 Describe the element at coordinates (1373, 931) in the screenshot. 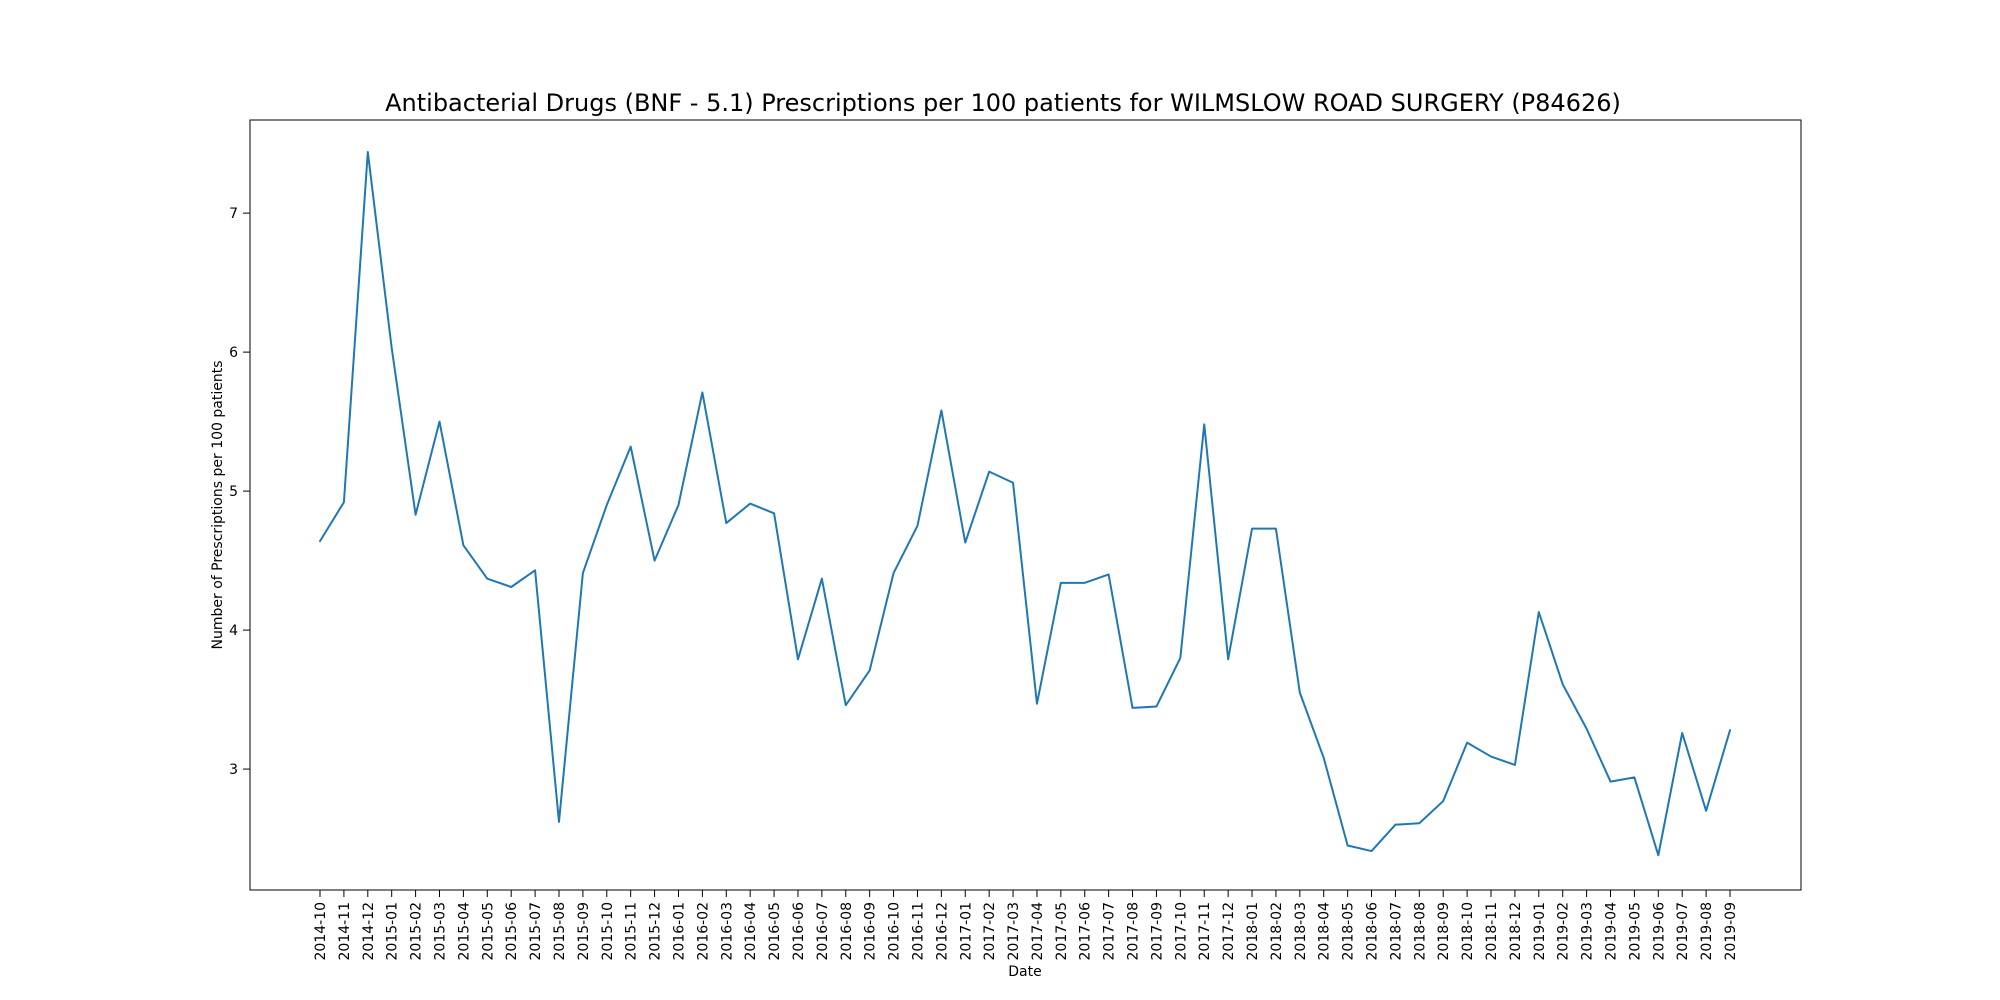

I see `x-tick-label: 2018-06` at that location.